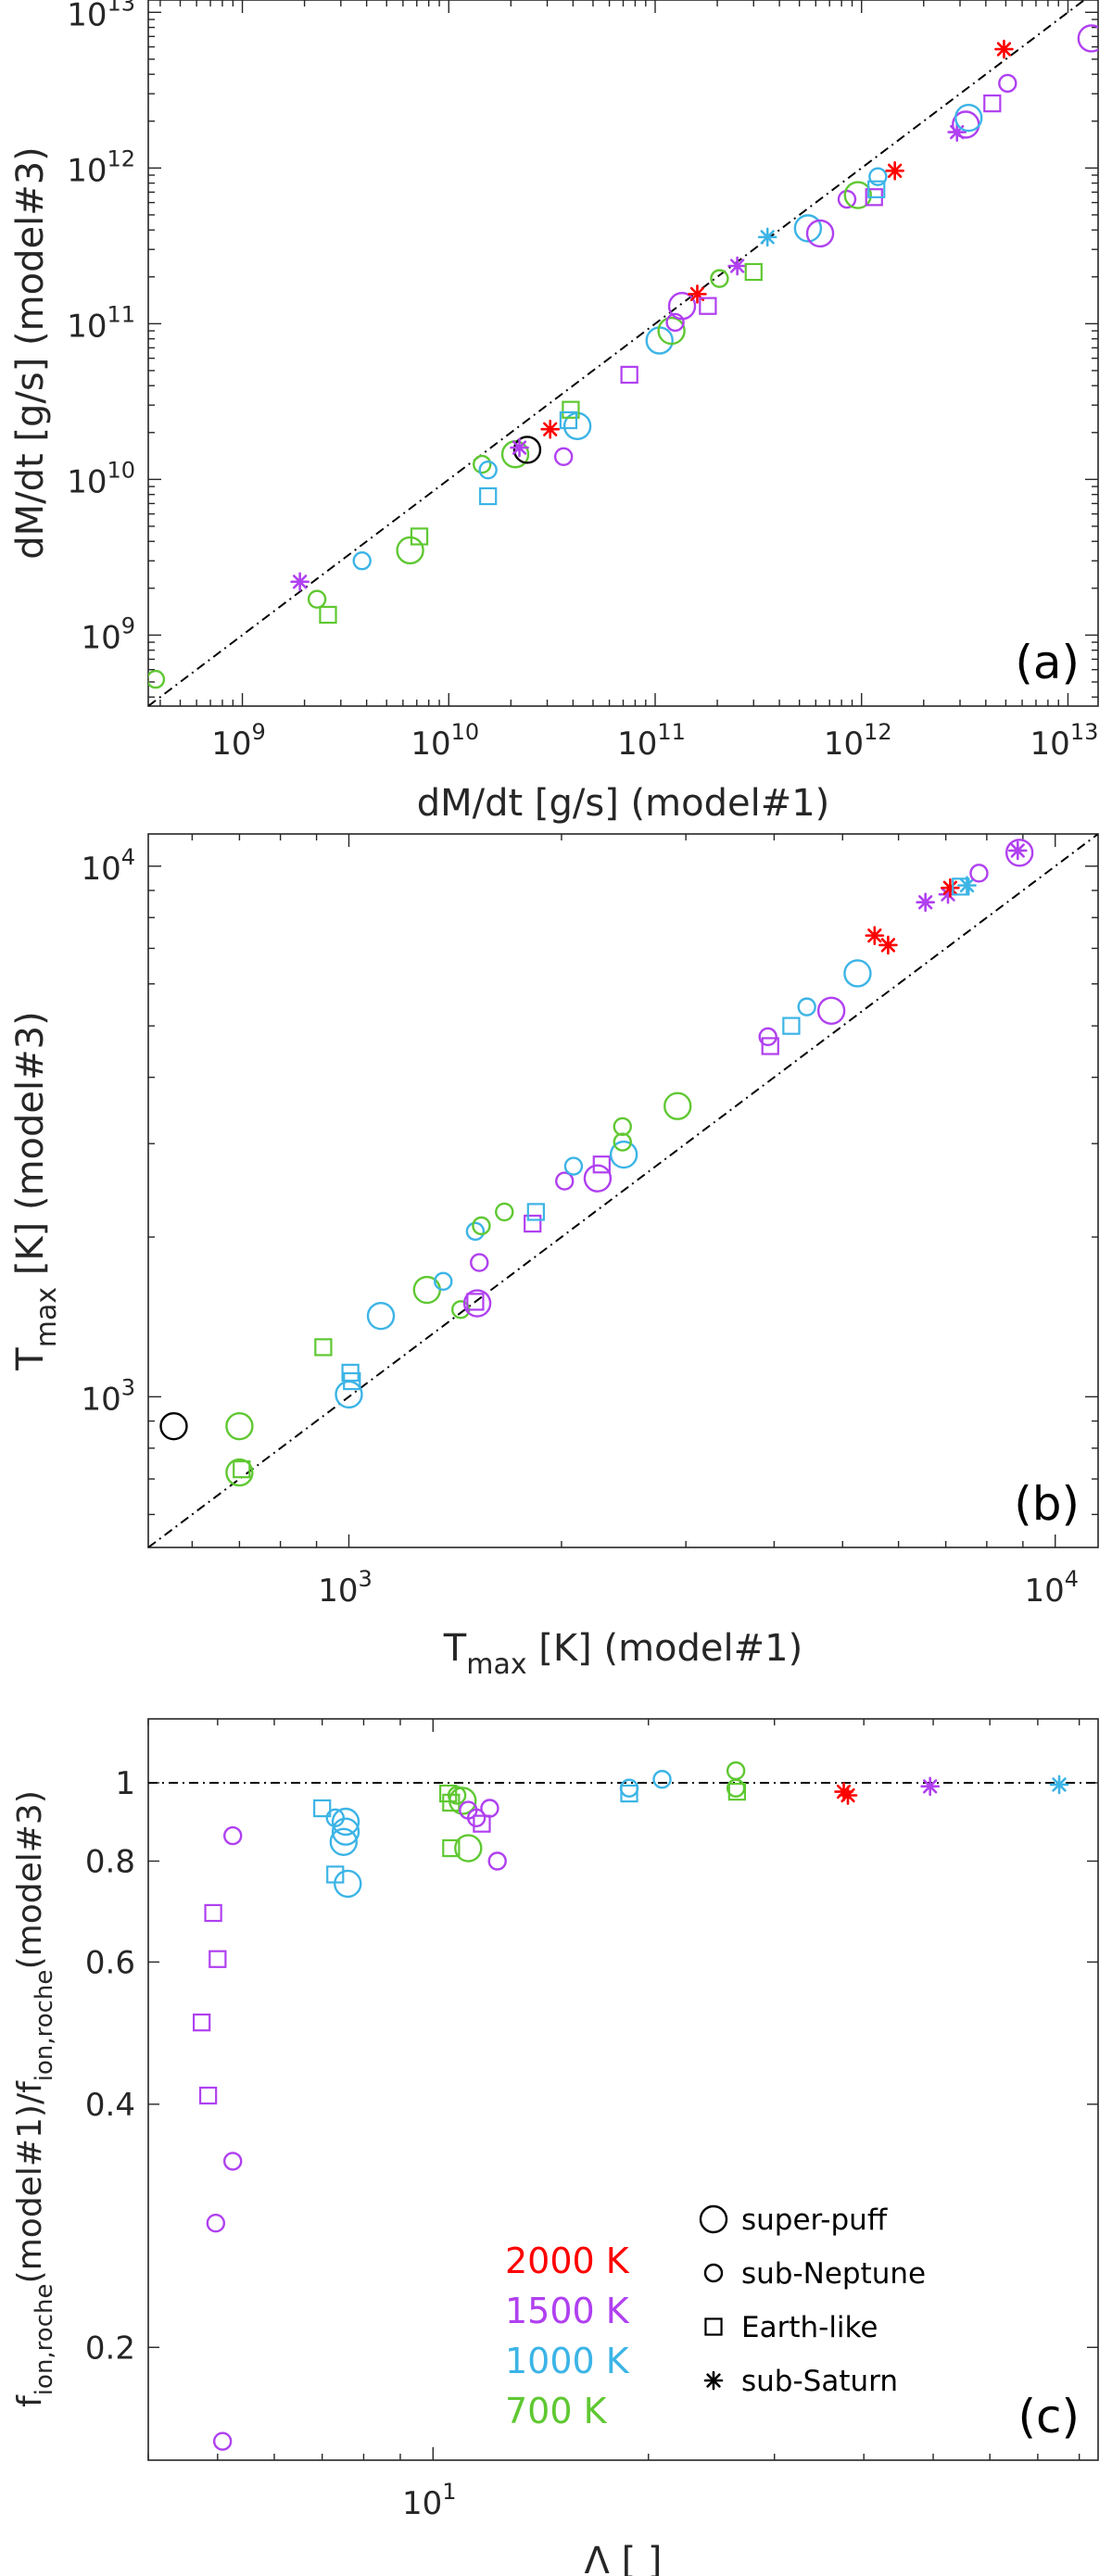  I want to click on legend-temperature-label: 1500 K, so click(567, 2311).